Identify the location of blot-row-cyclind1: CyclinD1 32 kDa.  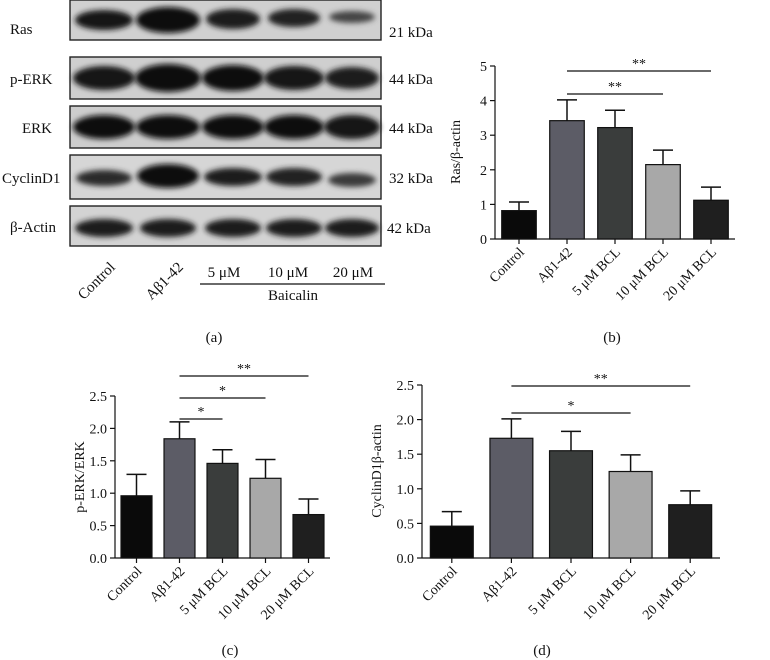
(217, 177).